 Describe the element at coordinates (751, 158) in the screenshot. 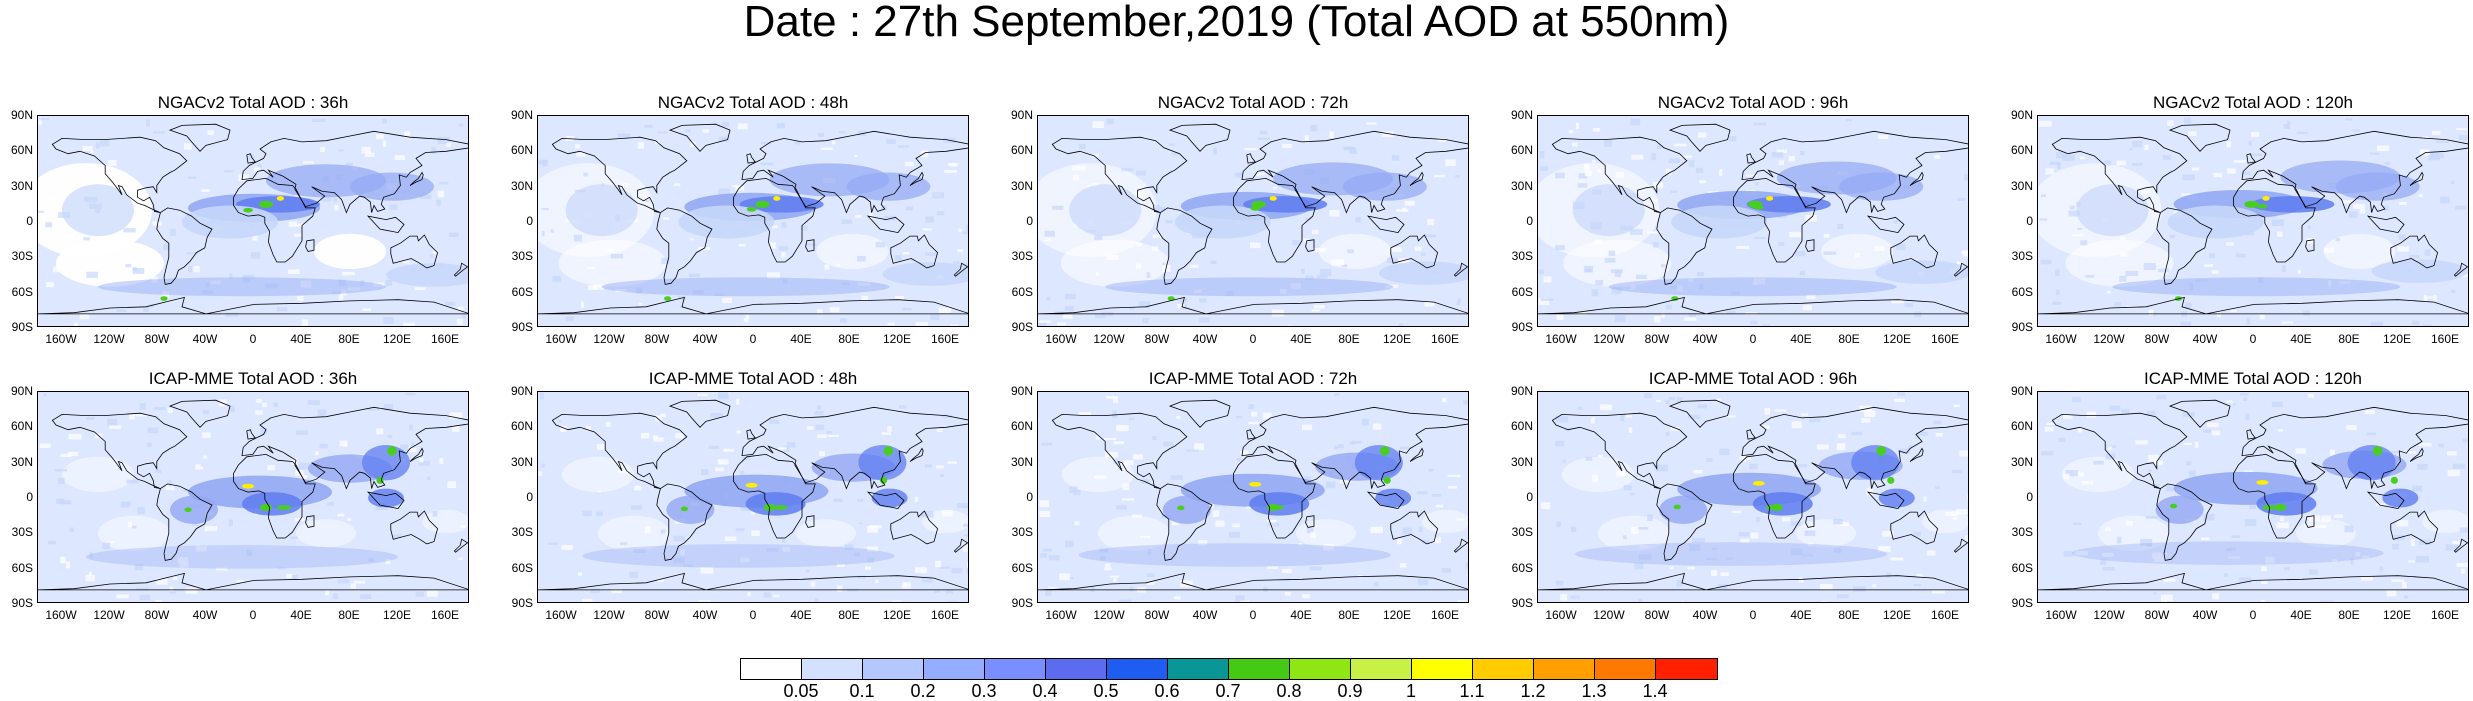

I see `coastline-great-britain` at that location.